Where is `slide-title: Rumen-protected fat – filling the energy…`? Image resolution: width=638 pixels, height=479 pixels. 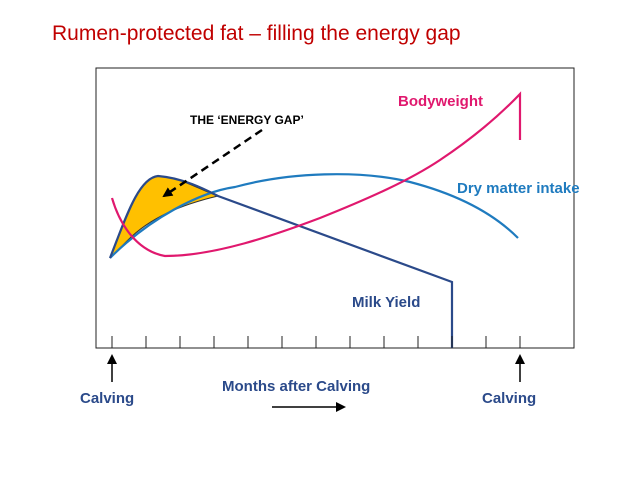 slide-title: Rumen-protected fat – filling the energy… is located at coordinates (256, 33).